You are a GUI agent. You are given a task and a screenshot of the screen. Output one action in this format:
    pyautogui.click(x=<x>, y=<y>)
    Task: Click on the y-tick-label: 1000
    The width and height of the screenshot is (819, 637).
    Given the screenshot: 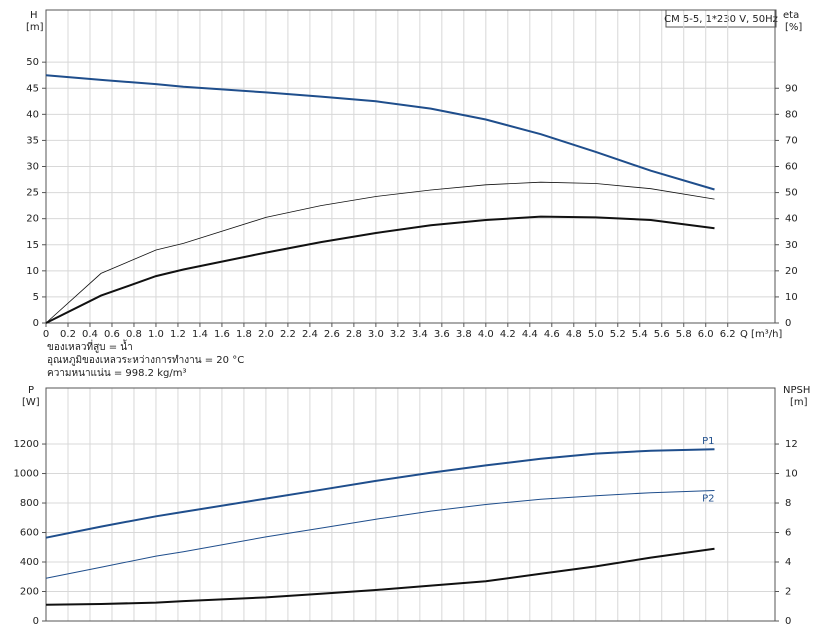 What is the action you would take?
    pyautogui.click(x=26, y=474)
    